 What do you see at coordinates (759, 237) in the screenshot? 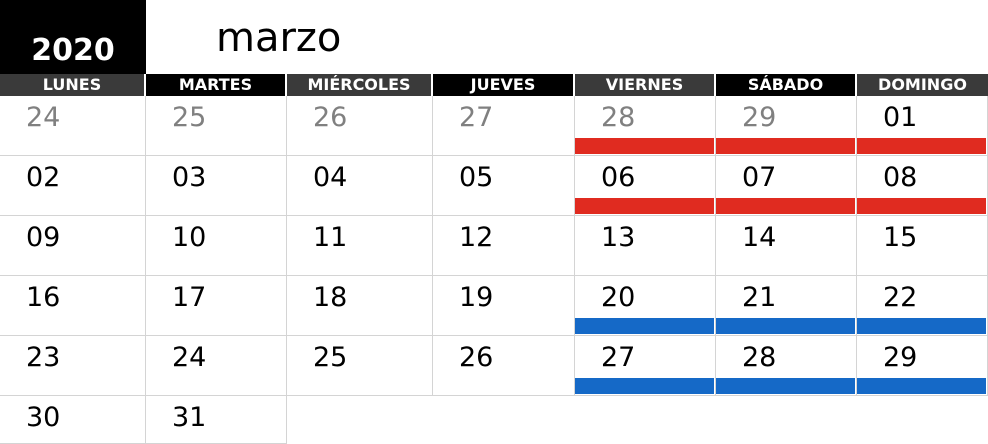
I see `day-number: 14` at bounding box center [759, 237].